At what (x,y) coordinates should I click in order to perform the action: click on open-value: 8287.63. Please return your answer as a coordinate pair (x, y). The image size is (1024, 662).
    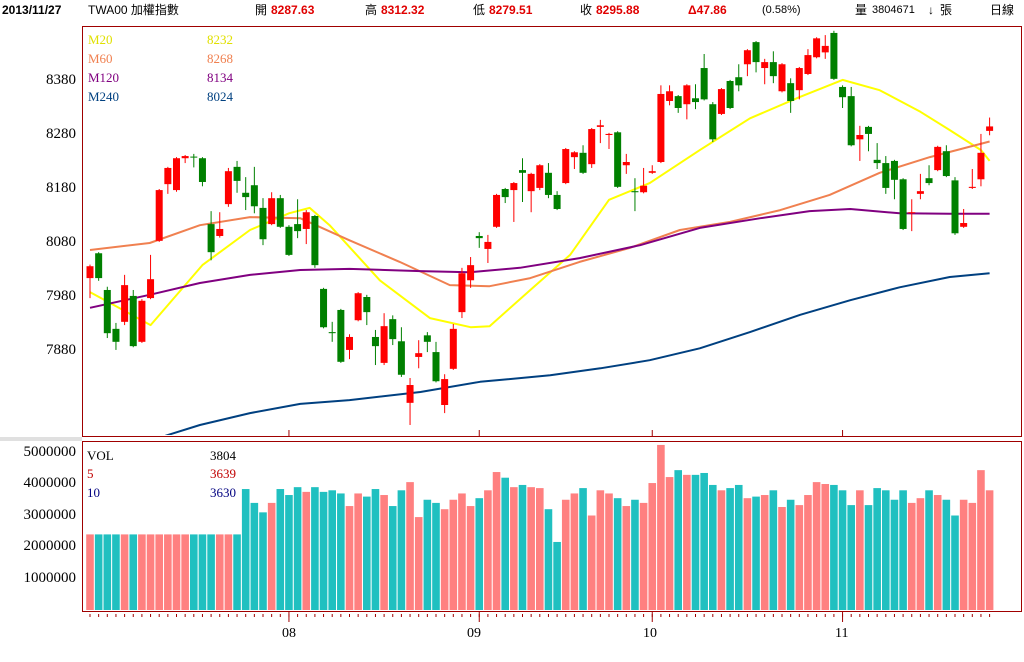
    Looking at the image, I should click on (293, 10).